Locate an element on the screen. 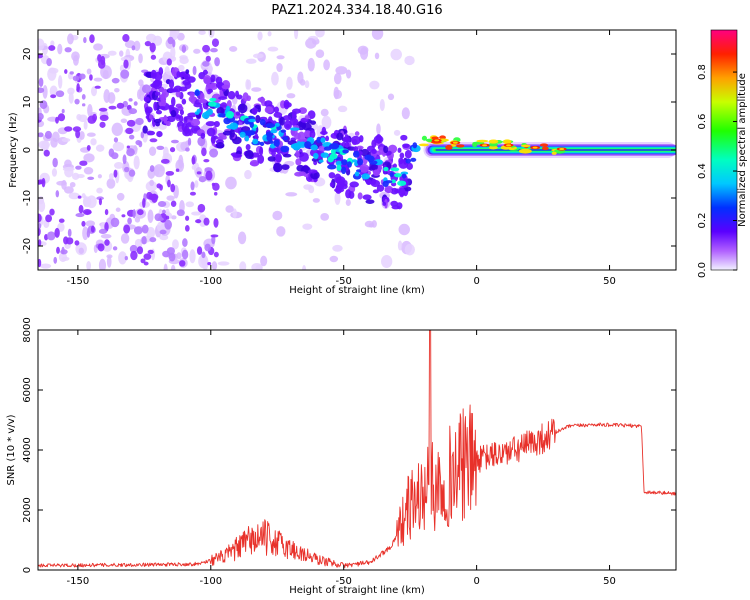  colorbar-ticks: 0.0 0.2 0.4 0.6 0.8 is located at coordinates (717, 171).